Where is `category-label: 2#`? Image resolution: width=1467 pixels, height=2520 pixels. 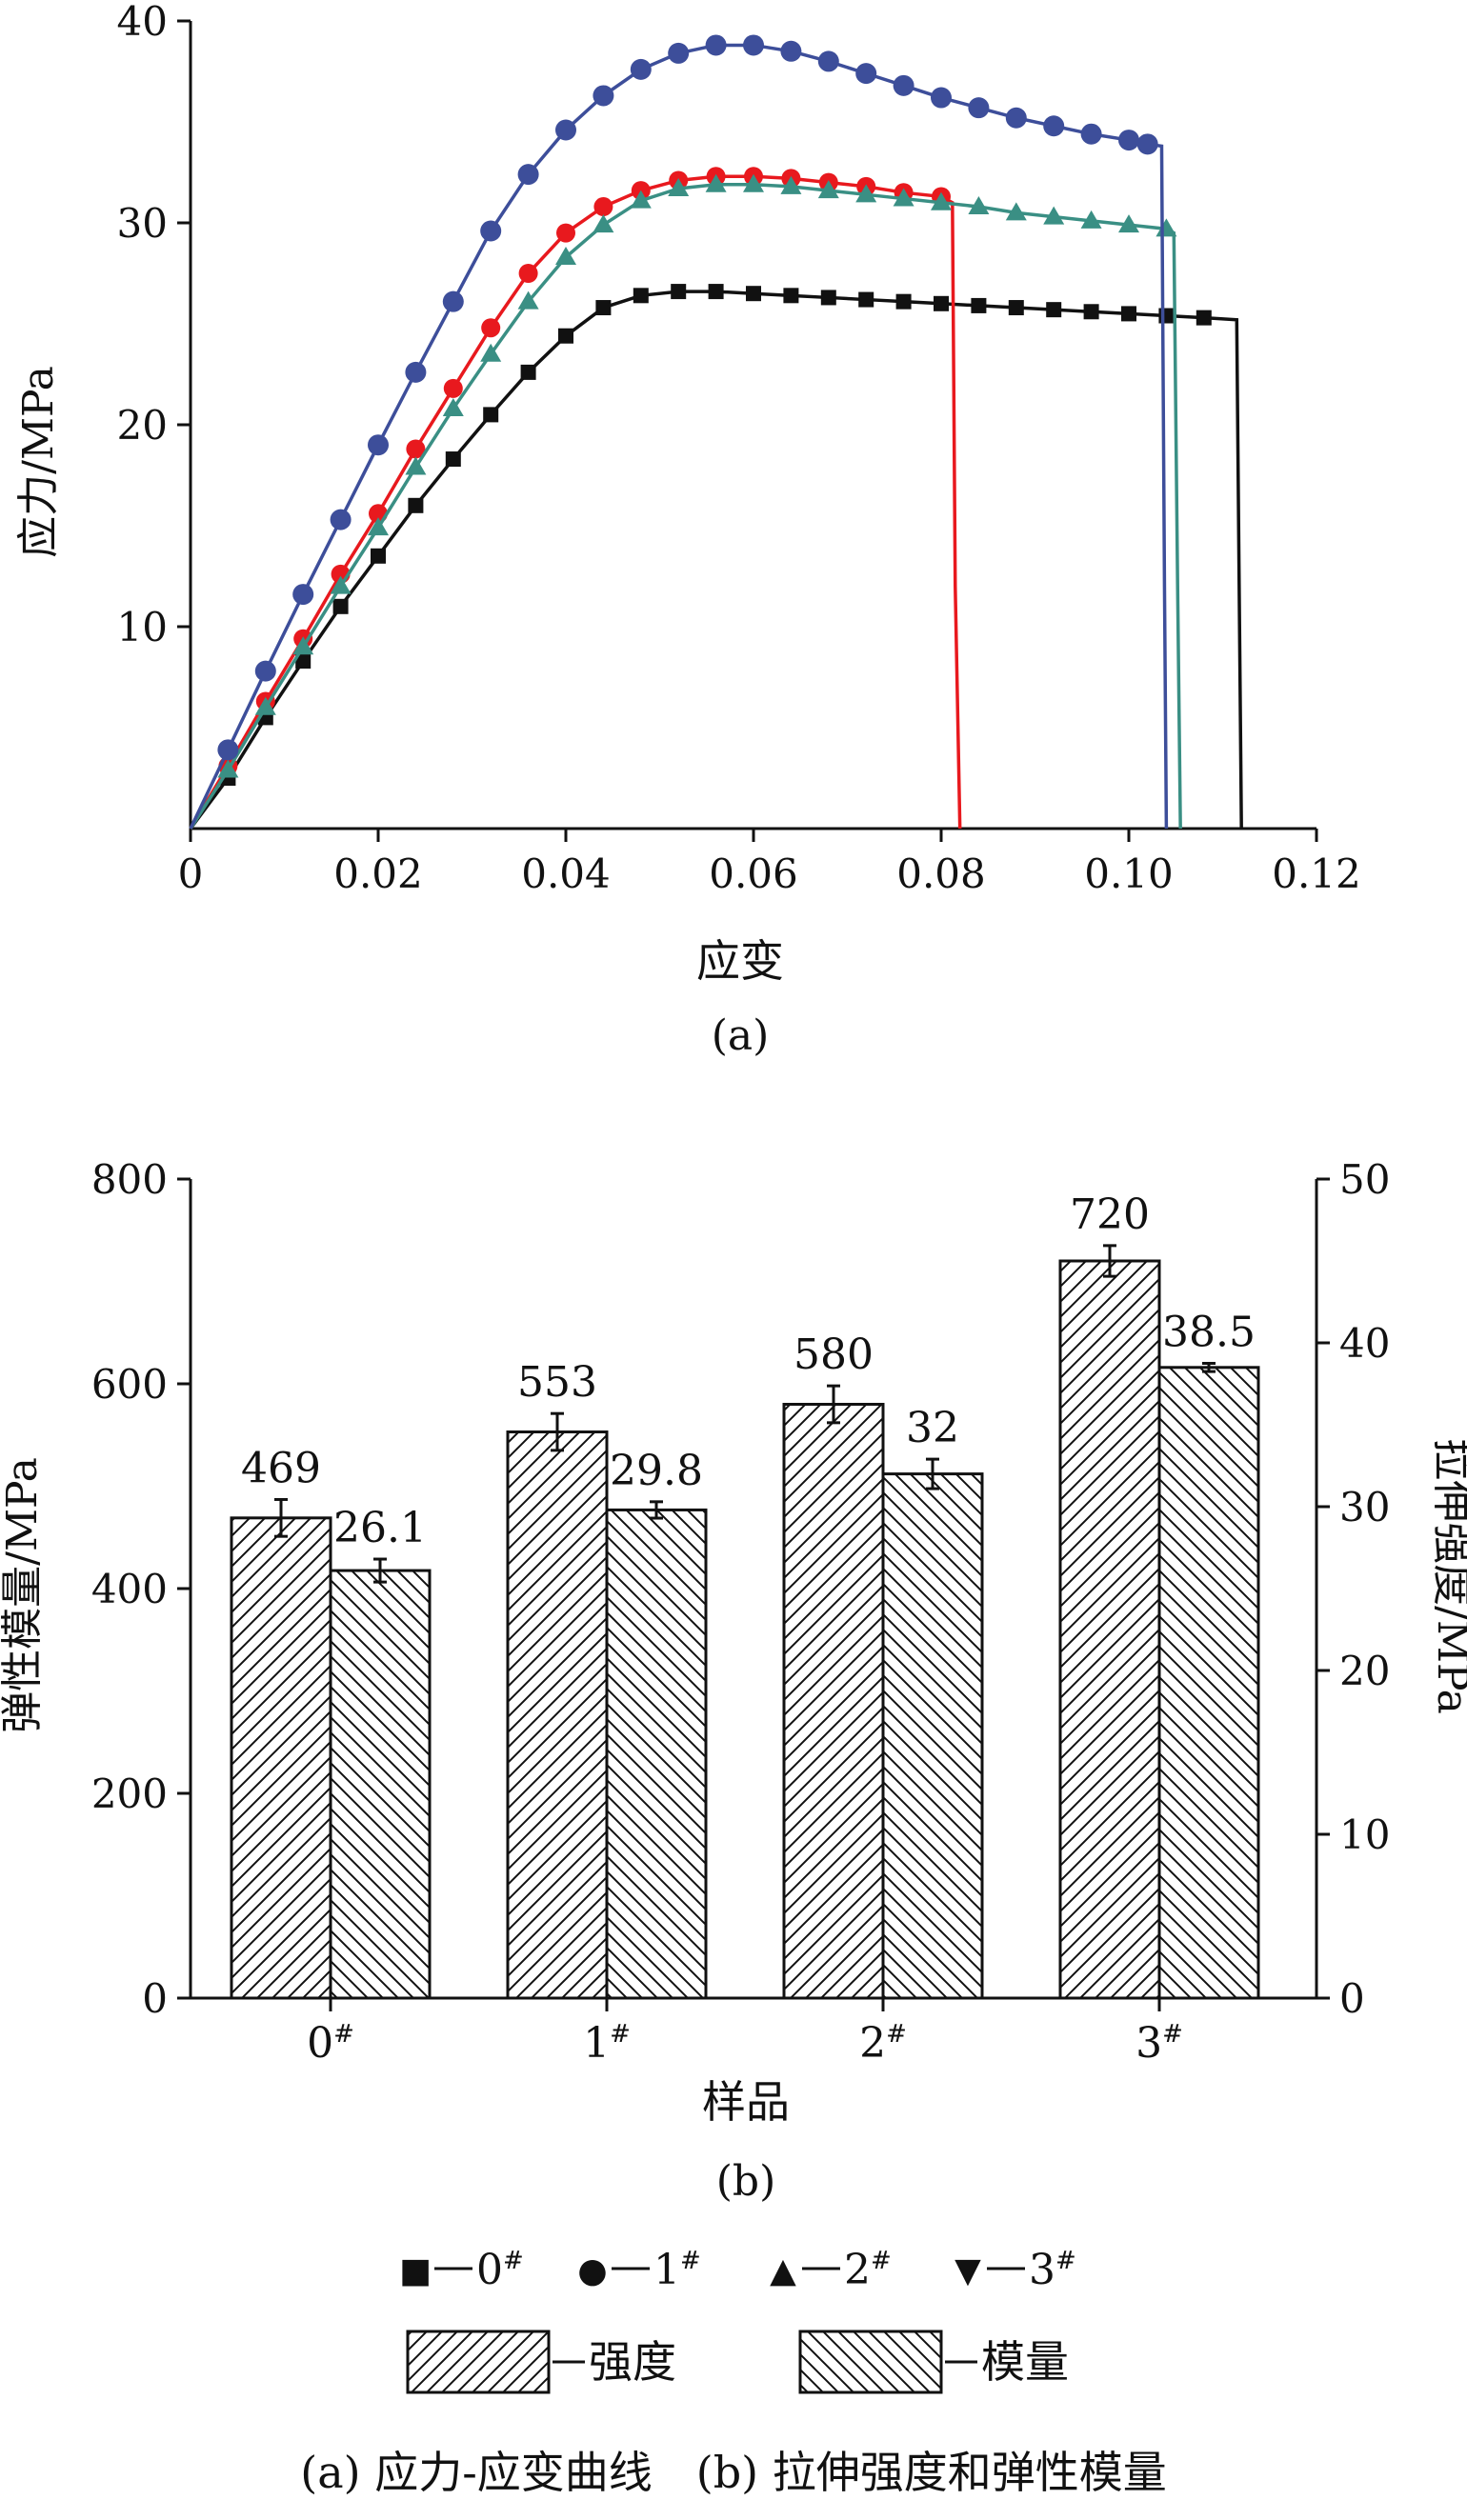 category-label: 2# is located at coordinates (883, 2043).